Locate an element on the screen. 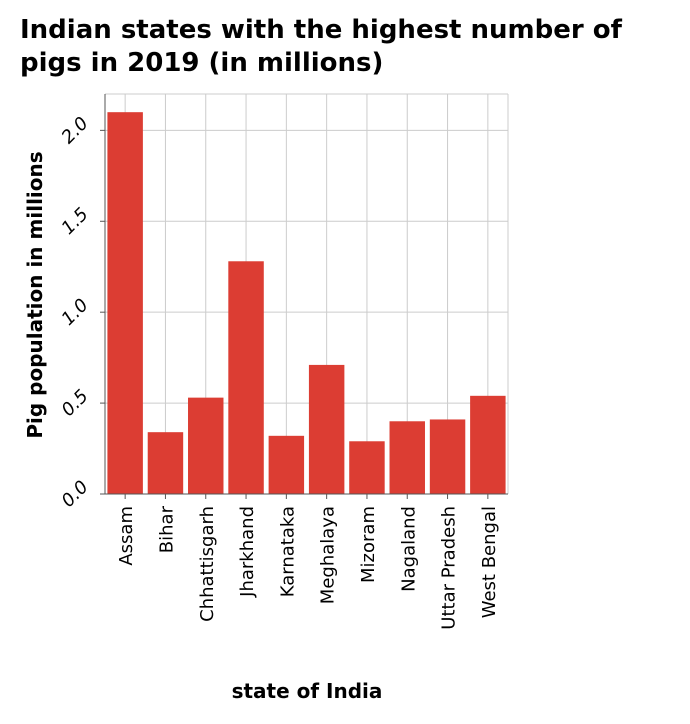 The height and width of the screenshot is (724, 690). x-tick-label: Chhattisgarh is located at coordinates (207, 564).